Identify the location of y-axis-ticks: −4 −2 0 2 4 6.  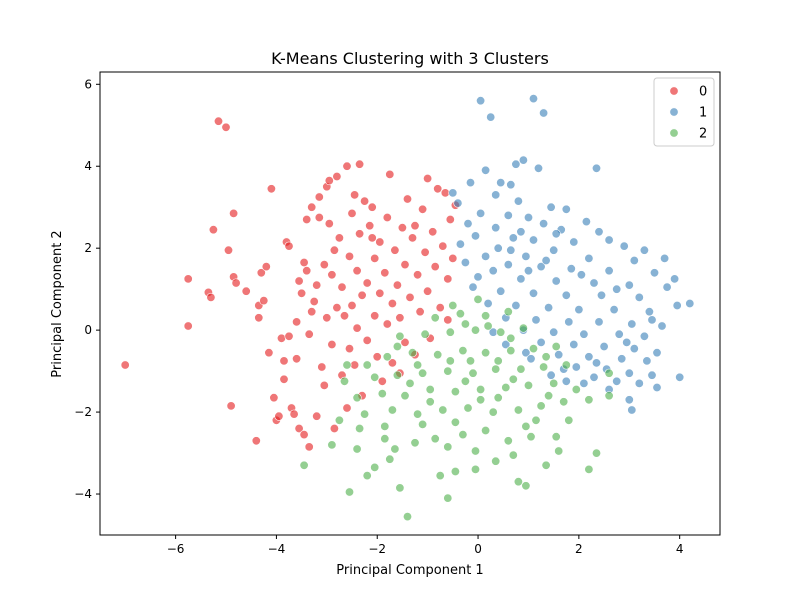
(87, 289).